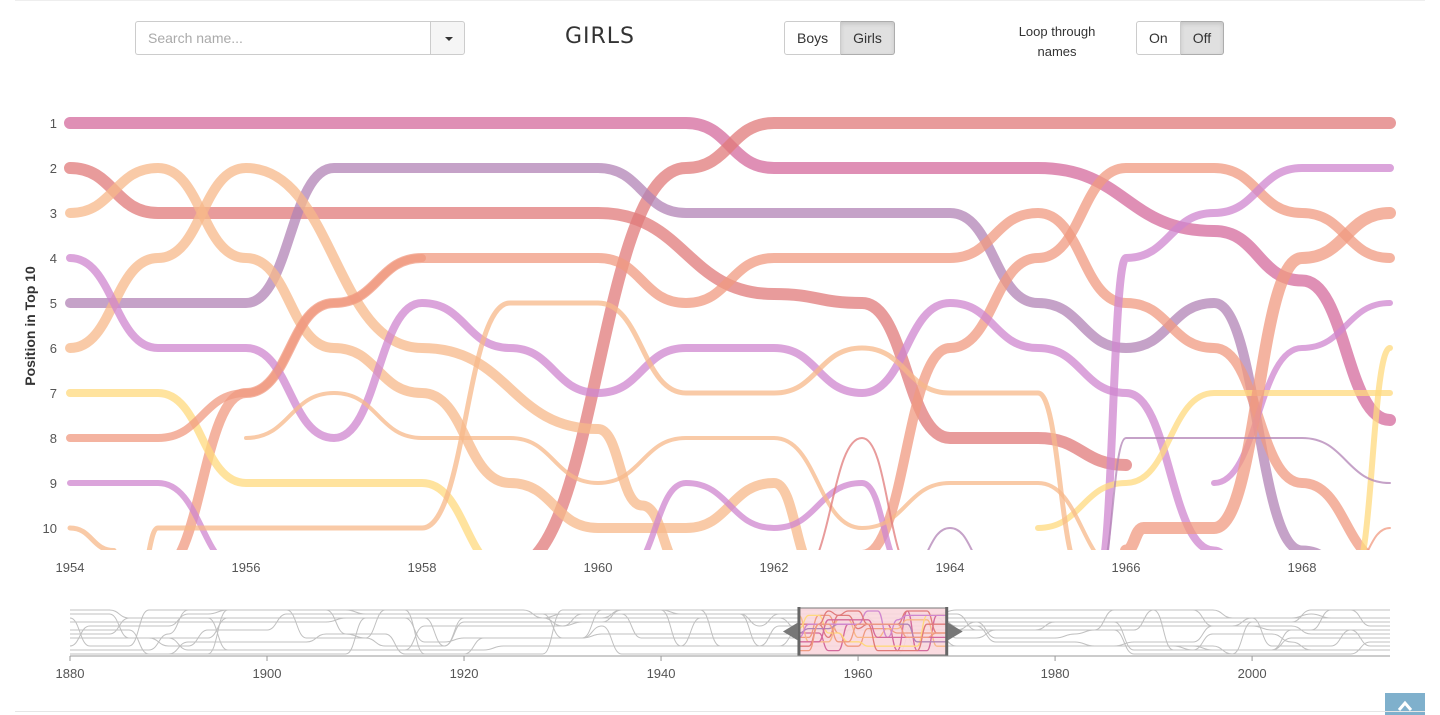 The image size is (1440, 715). I want to click on x-tick-label: 1958, so click(422, 567).